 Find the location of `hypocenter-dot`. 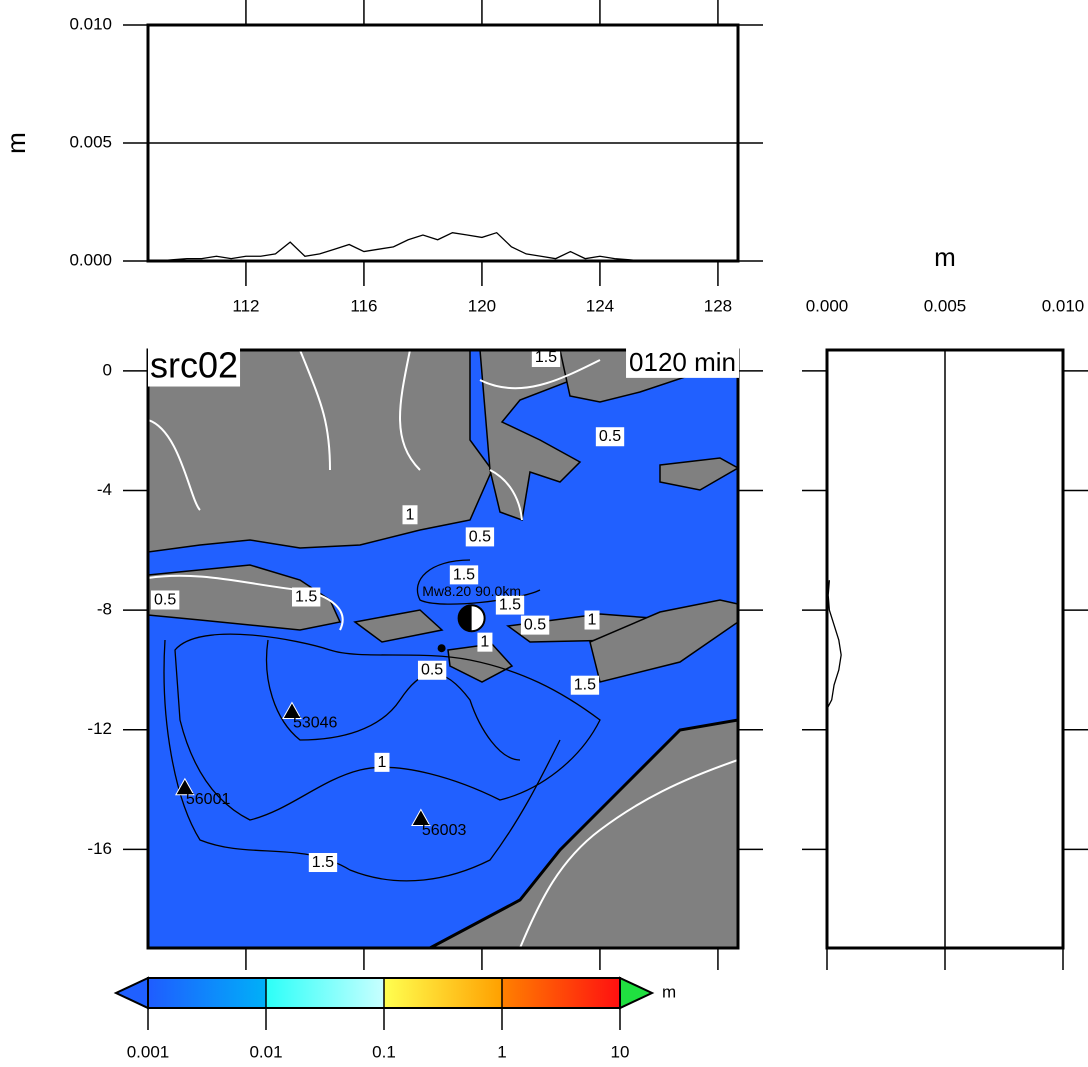

hypocenter-dot is located at coordinates (441, 648).